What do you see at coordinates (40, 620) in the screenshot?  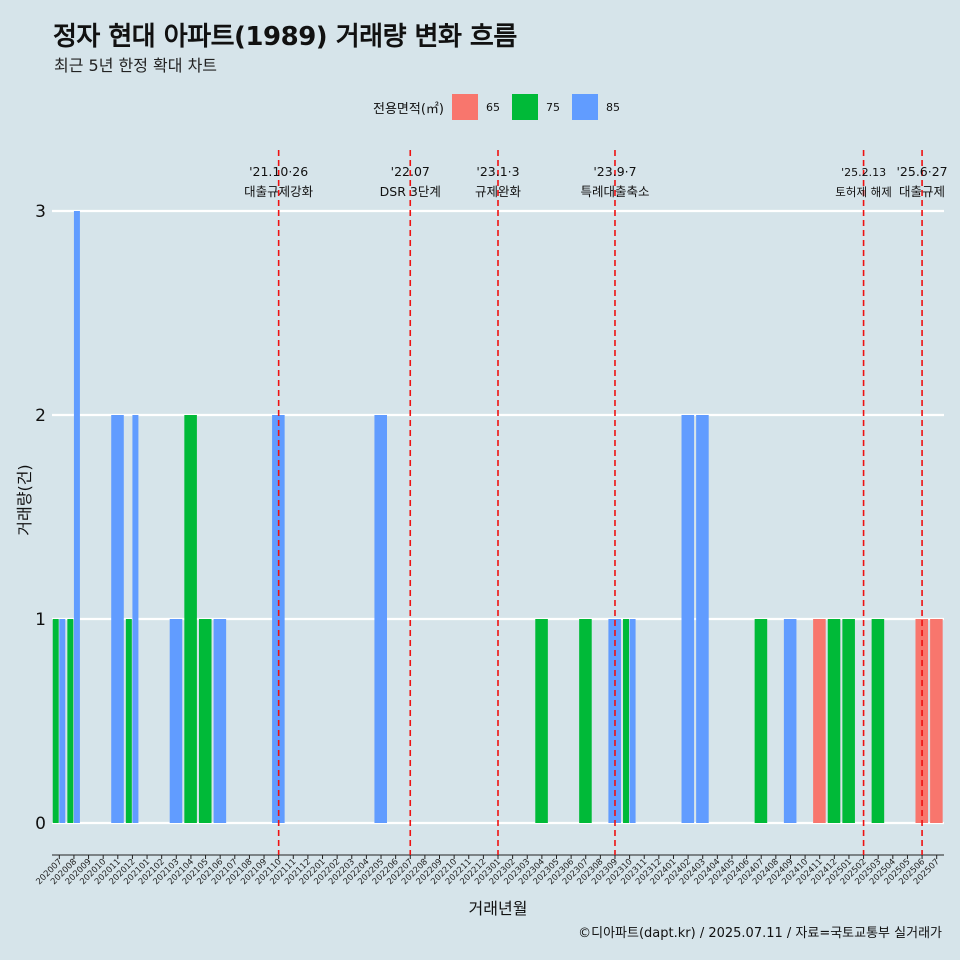 I see `y-tick-label: 1` at bounding box center [40, 620].